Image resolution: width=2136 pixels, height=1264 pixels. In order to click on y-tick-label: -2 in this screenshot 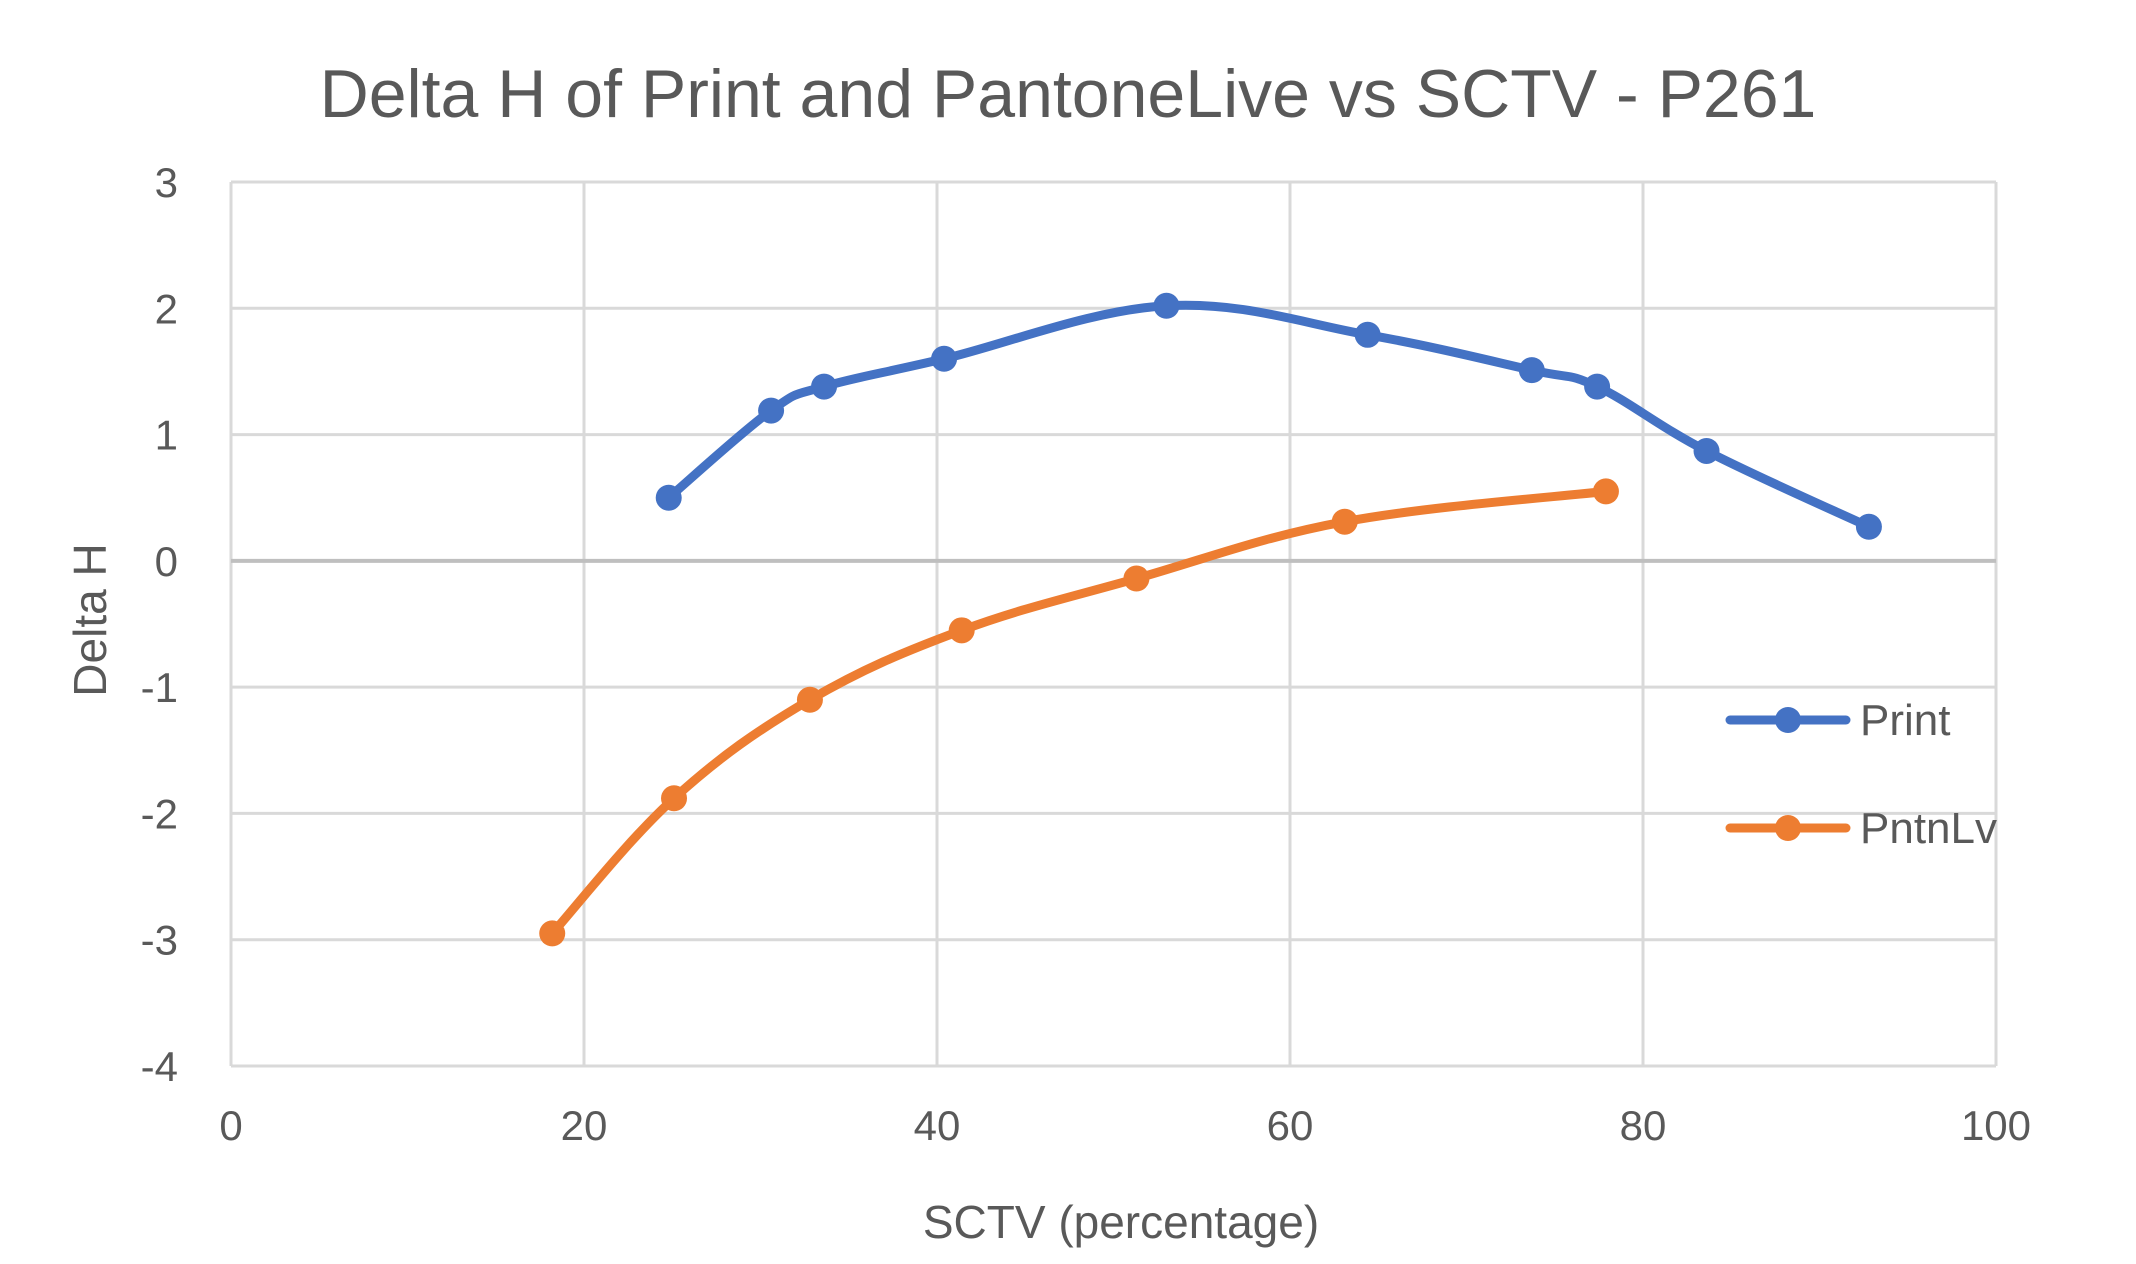, I will do `click(159, 813)`.